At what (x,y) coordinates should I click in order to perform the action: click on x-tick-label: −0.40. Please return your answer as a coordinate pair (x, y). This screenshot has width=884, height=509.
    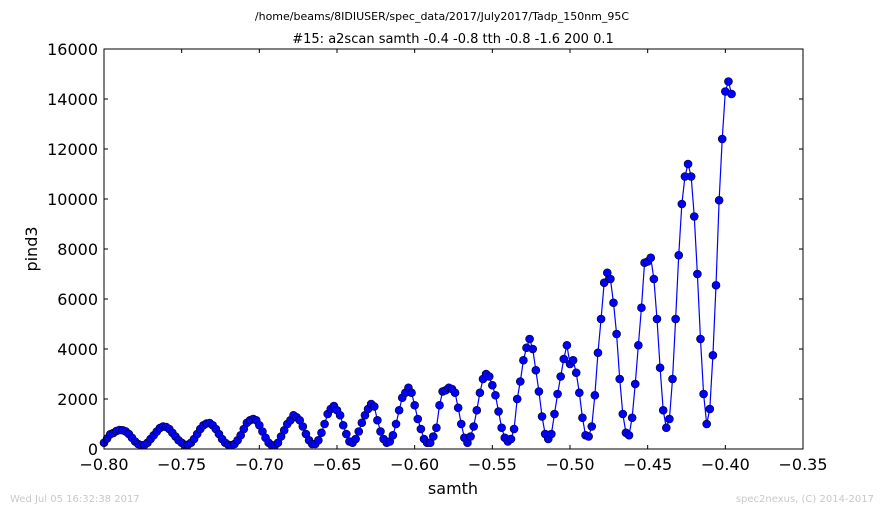
    Looking at the image, I should click on (725, 464).